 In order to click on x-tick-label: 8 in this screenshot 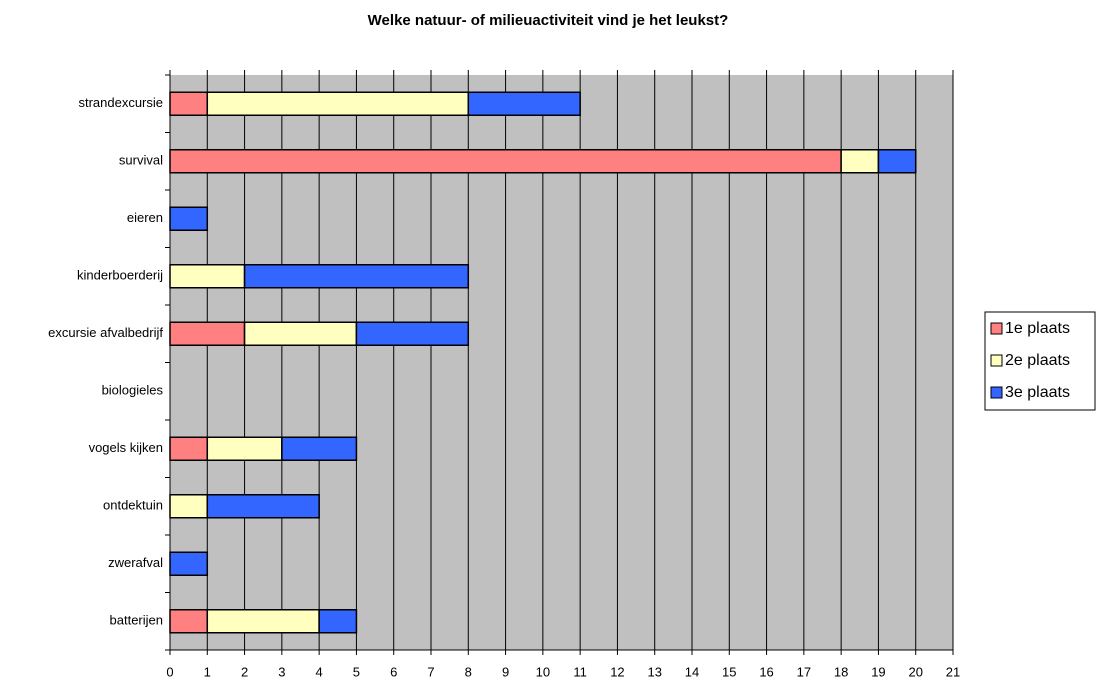, I will do `click(468, 671)`.